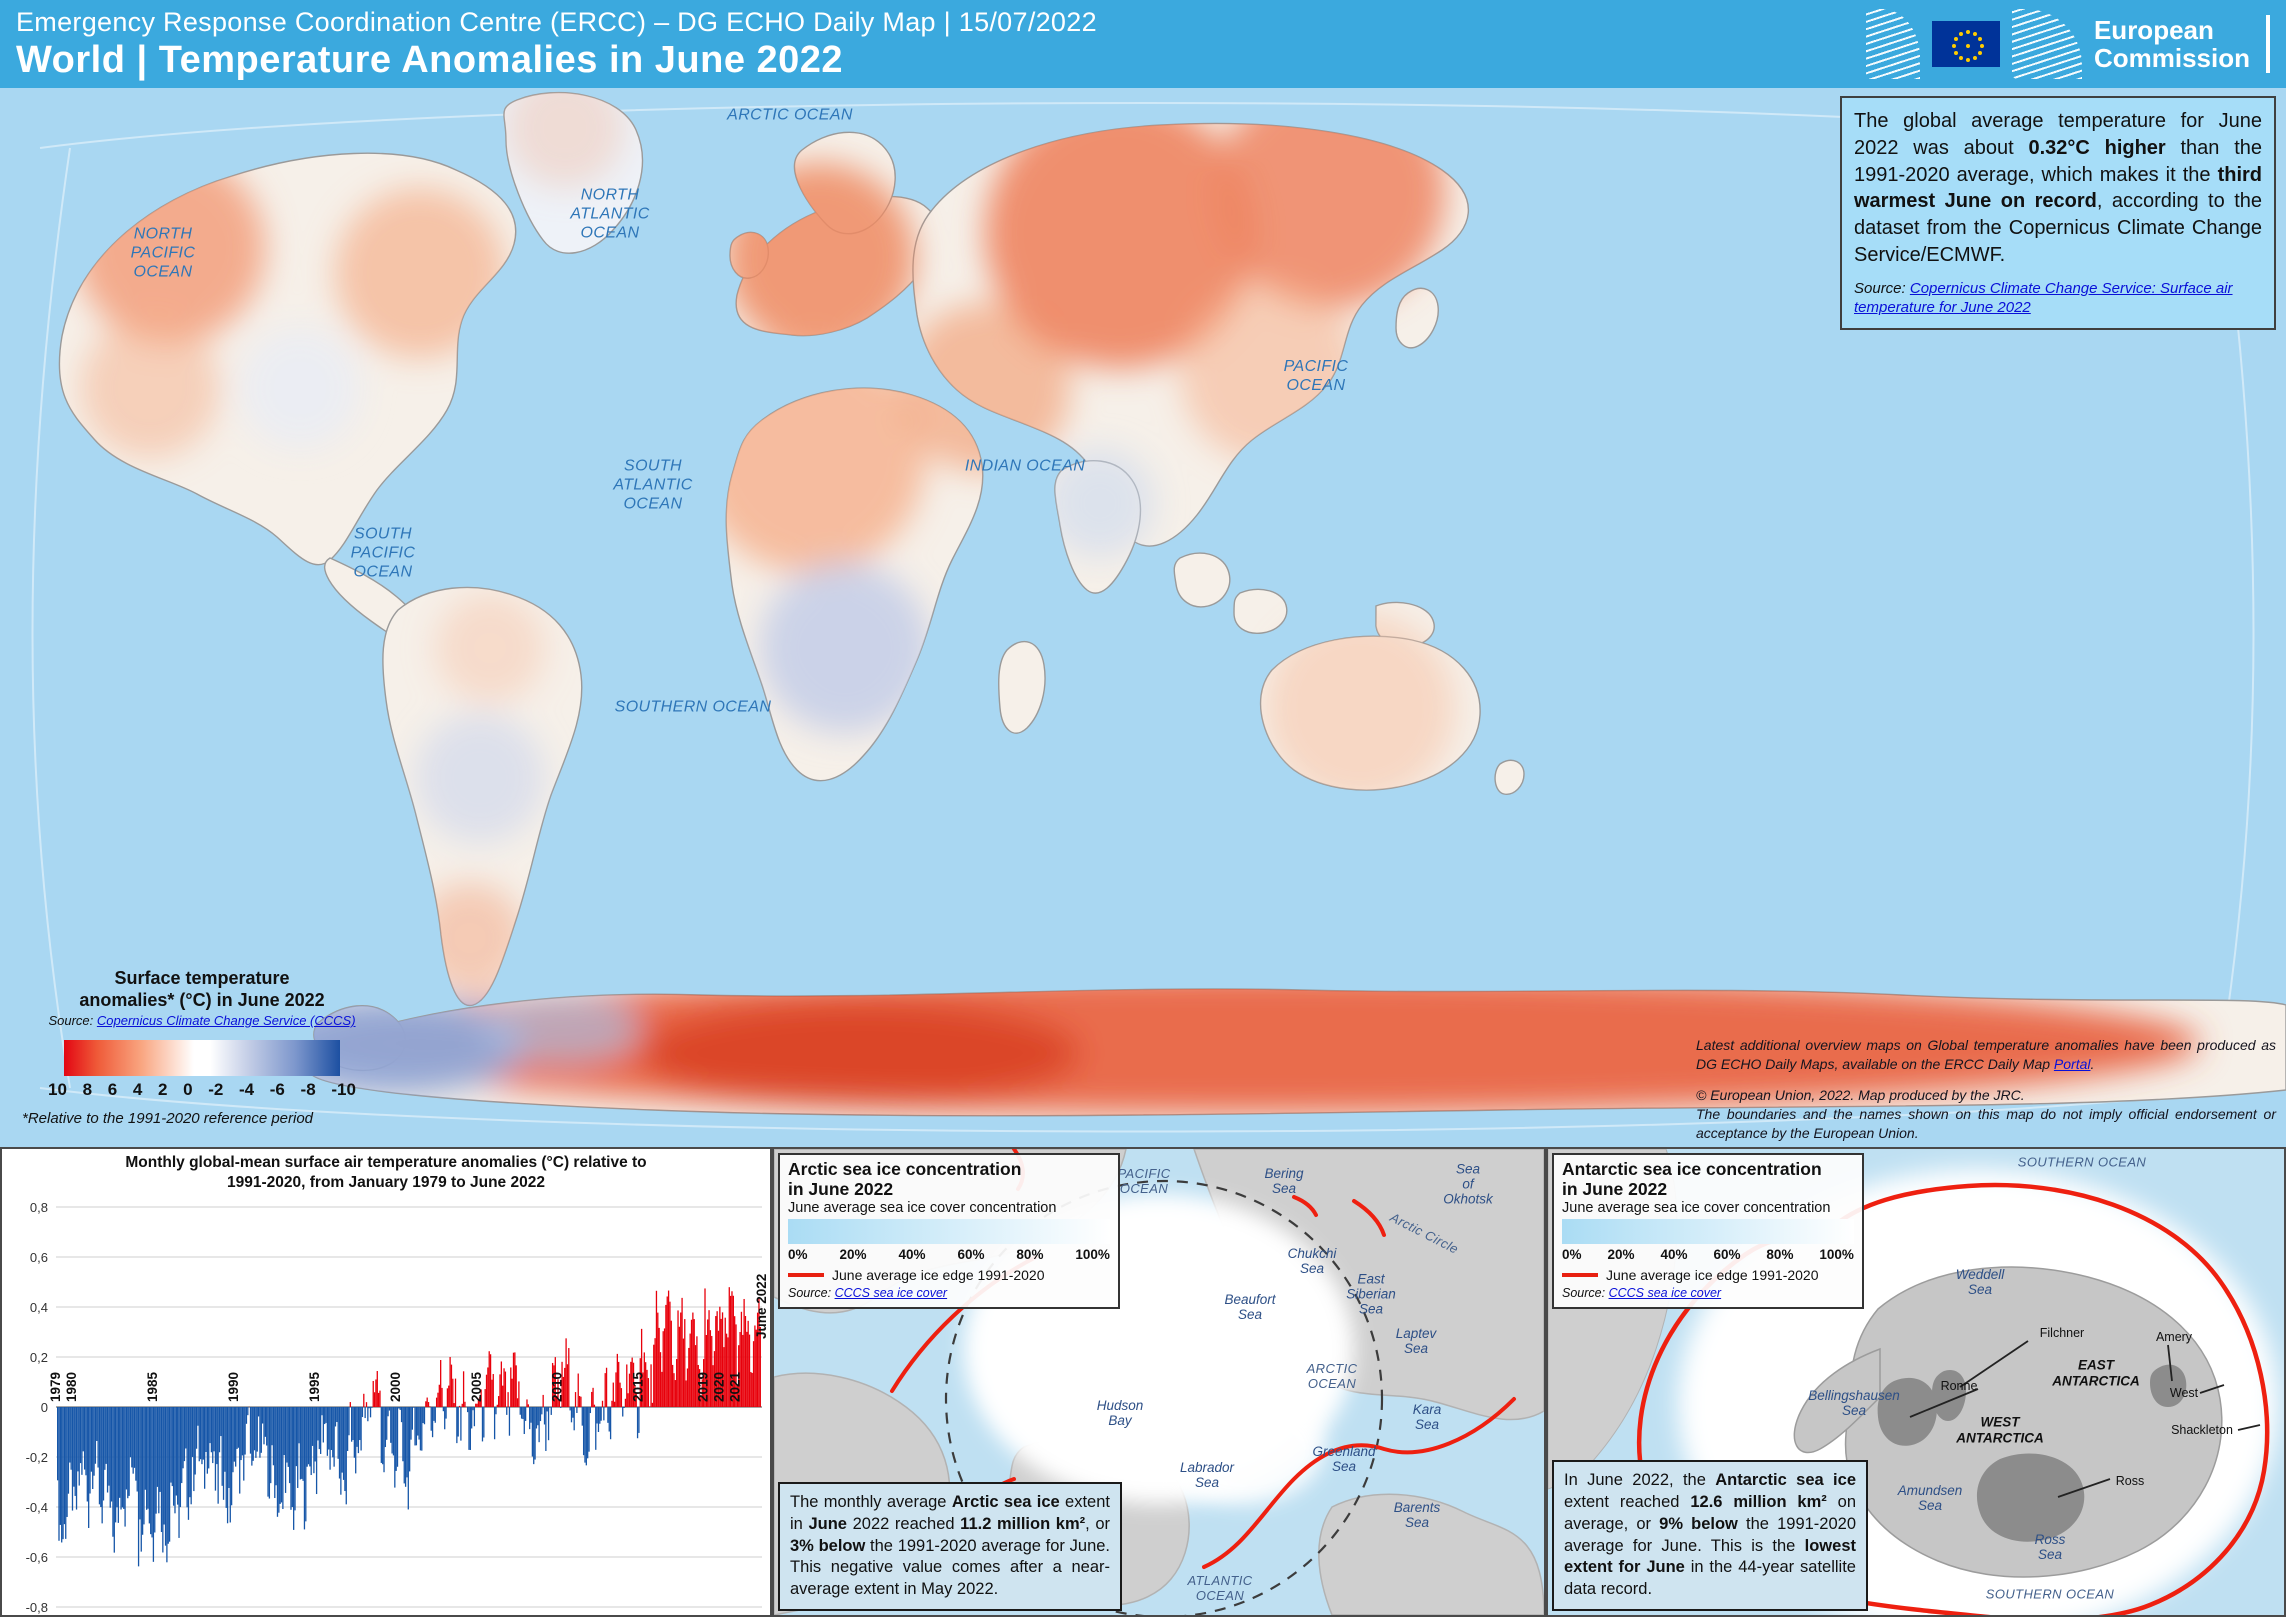 This screenshot has width=2286, height=1617. Describe the element at coordinates (44, 1407) in the screenshot. I see `svg-text: 0` at that location.